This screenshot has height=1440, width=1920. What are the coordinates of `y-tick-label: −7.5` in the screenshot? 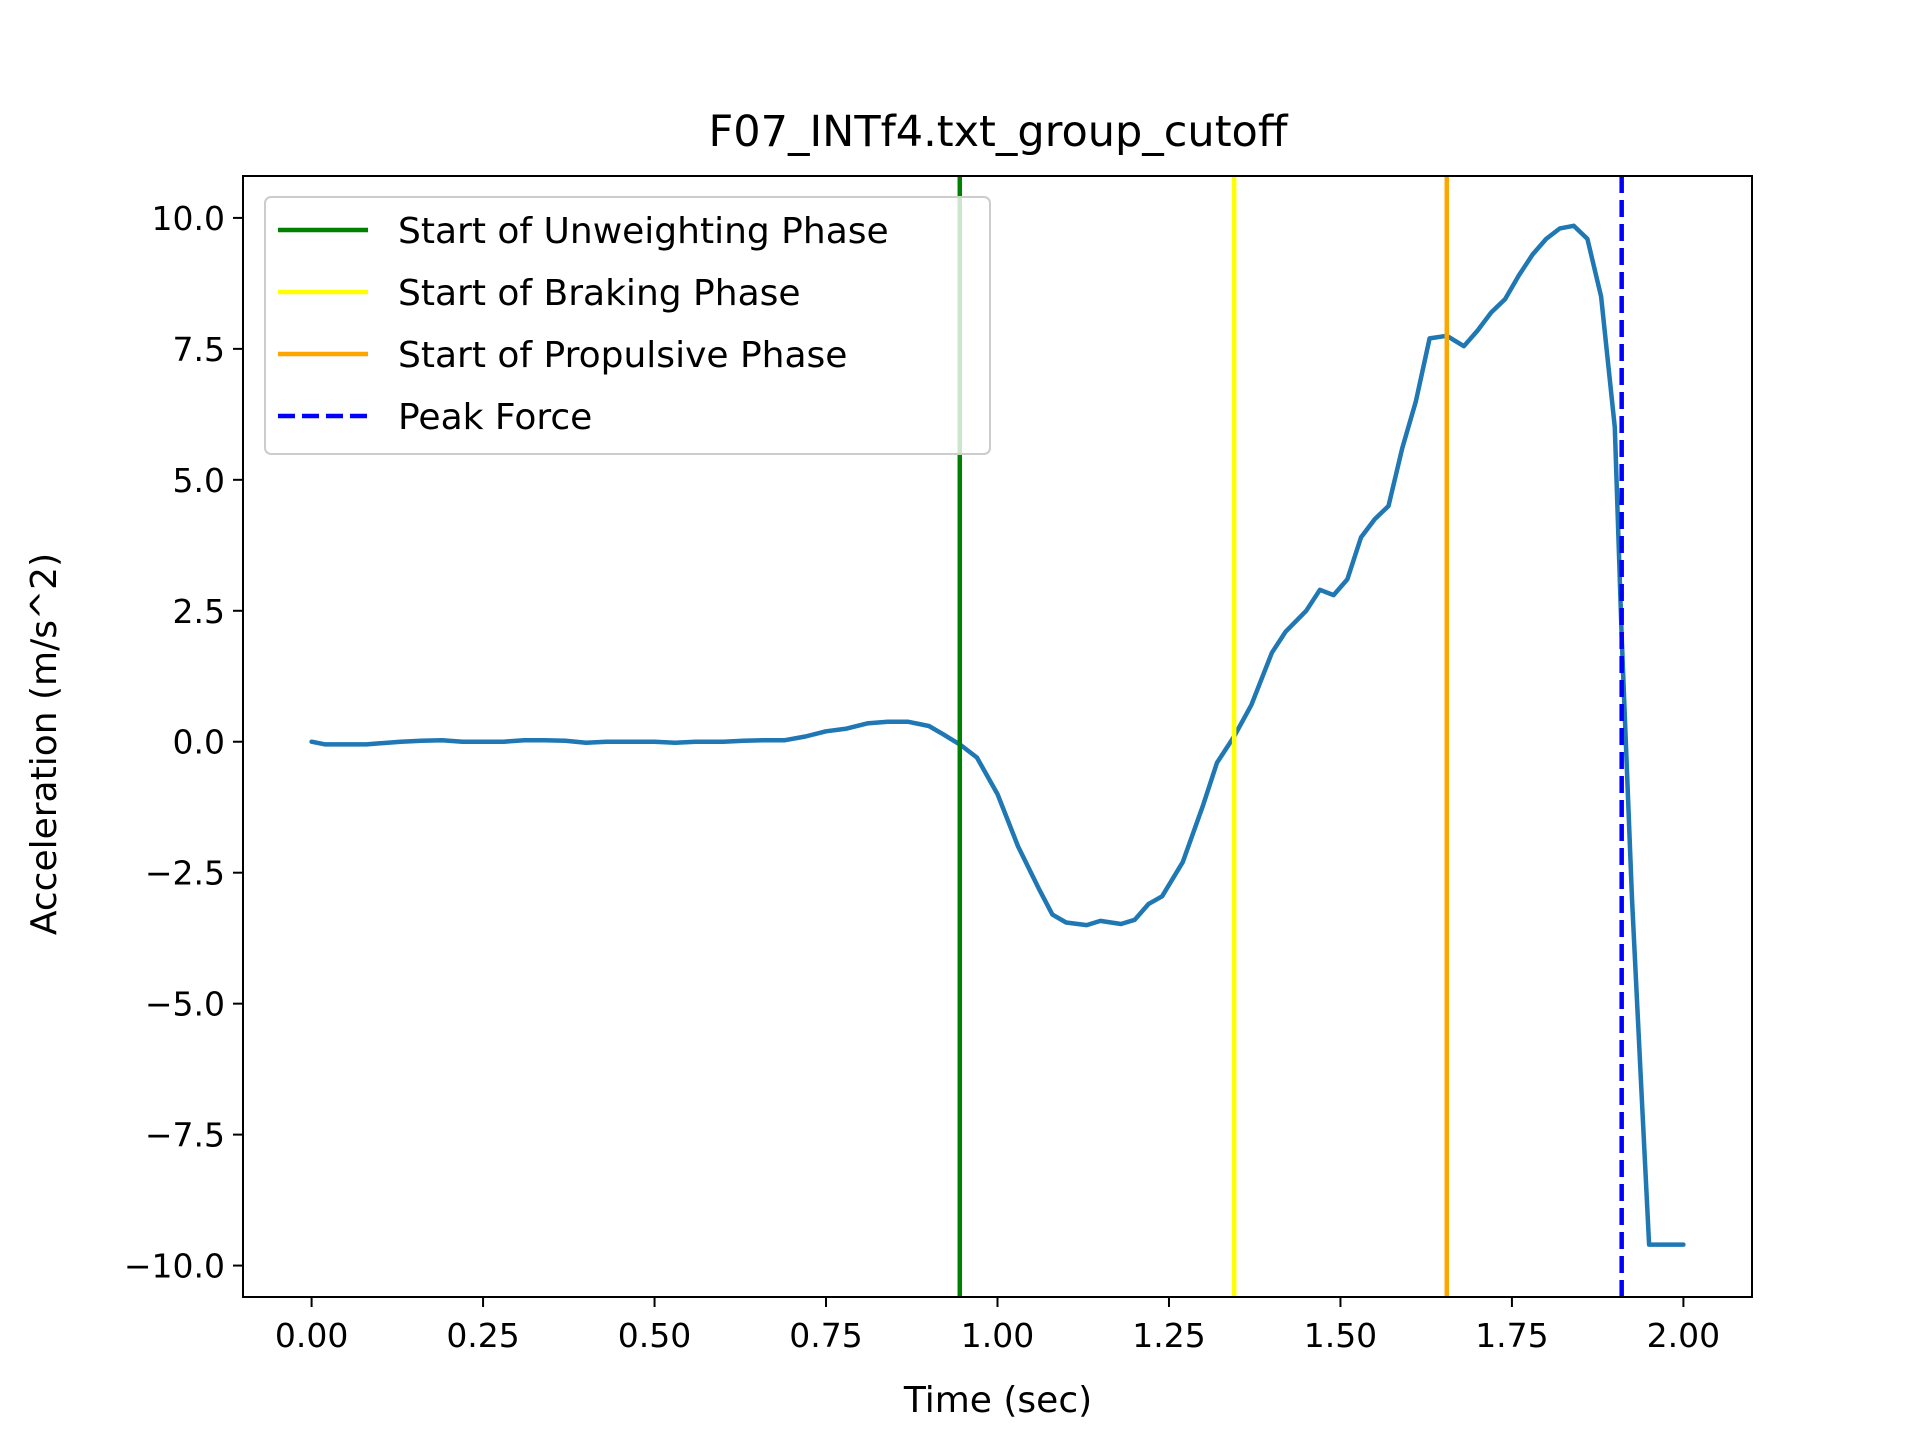 It's located at (185, 1135).